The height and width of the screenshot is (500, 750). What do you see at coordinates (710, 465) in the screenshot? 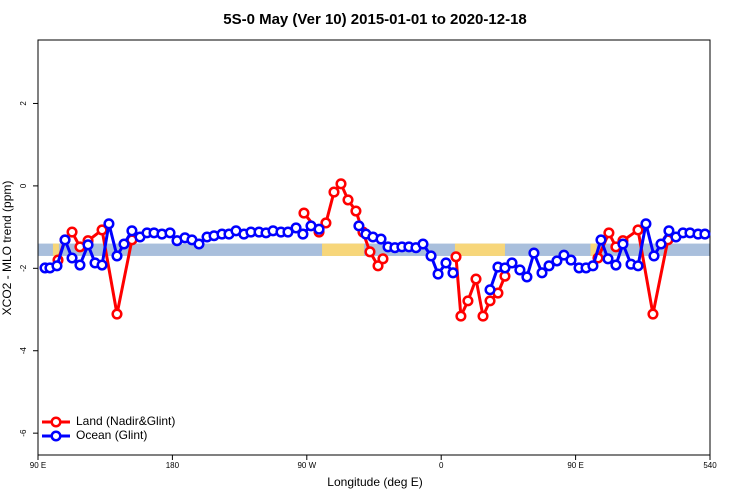
I see `x-tick-label: 540` at bounding box center [710, 465].